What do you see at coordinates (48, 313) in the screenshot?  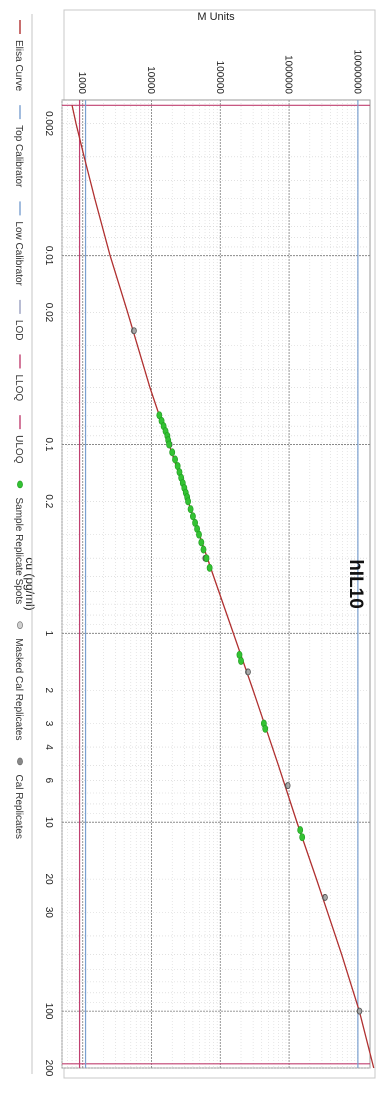 I see `x-tick-label: 0.02` at bounding box center [48, 313].